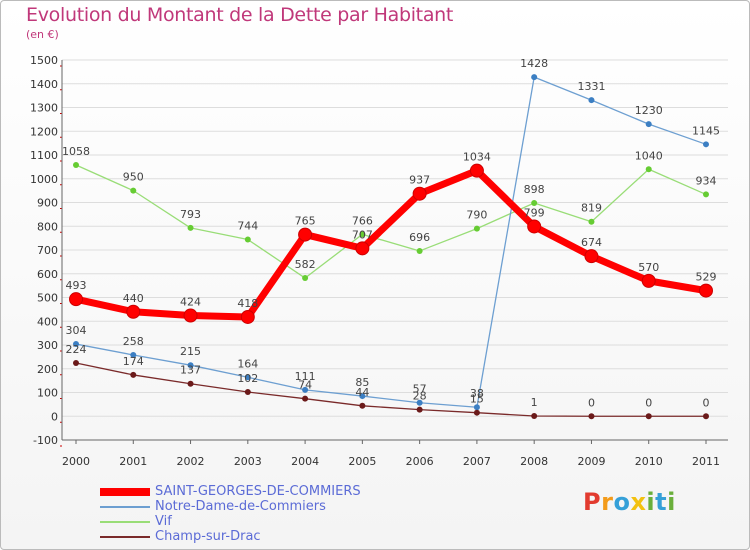 The height and width of the screenshot is (550, 750). I want to click on data-label: 529, so click(706, 277).